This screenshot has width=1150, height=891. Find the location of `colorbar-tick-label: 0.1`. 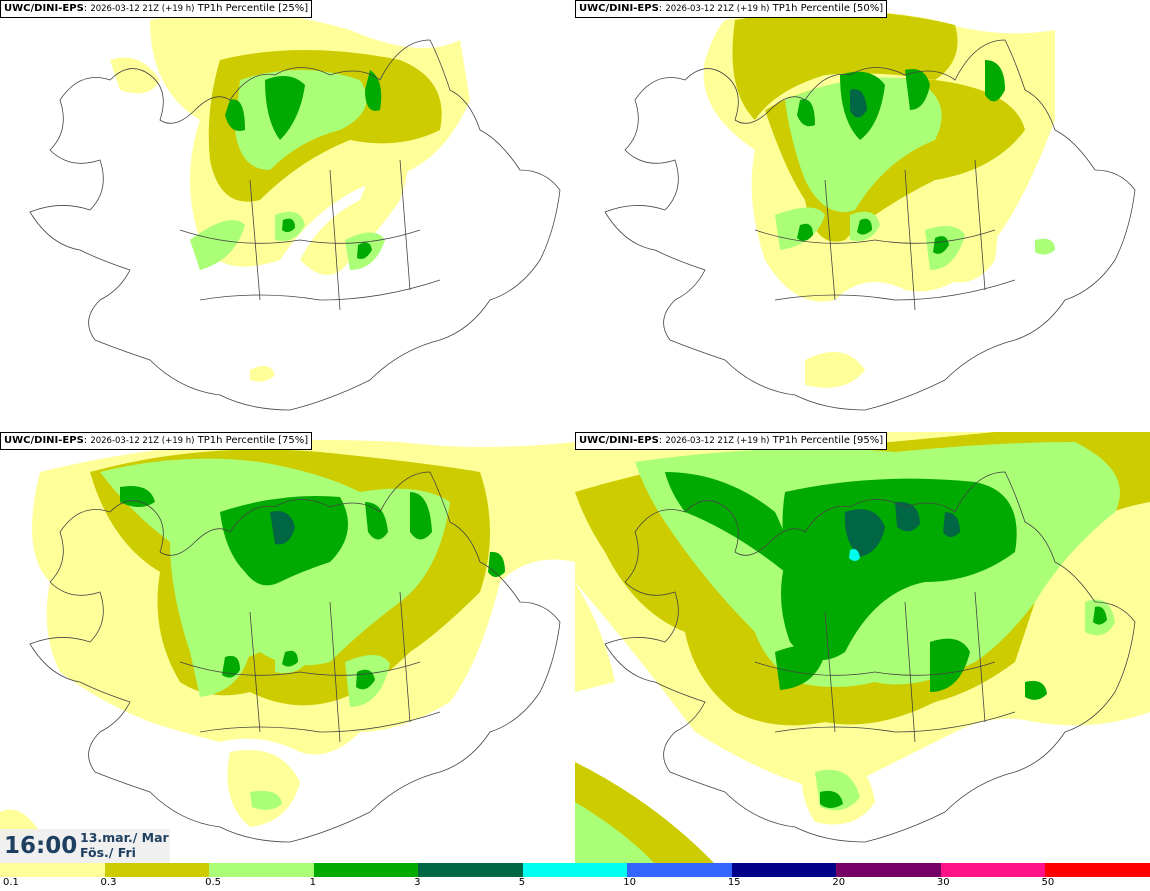

colorbar-tick-label: 0.1 is located at coordinates (11, 882).